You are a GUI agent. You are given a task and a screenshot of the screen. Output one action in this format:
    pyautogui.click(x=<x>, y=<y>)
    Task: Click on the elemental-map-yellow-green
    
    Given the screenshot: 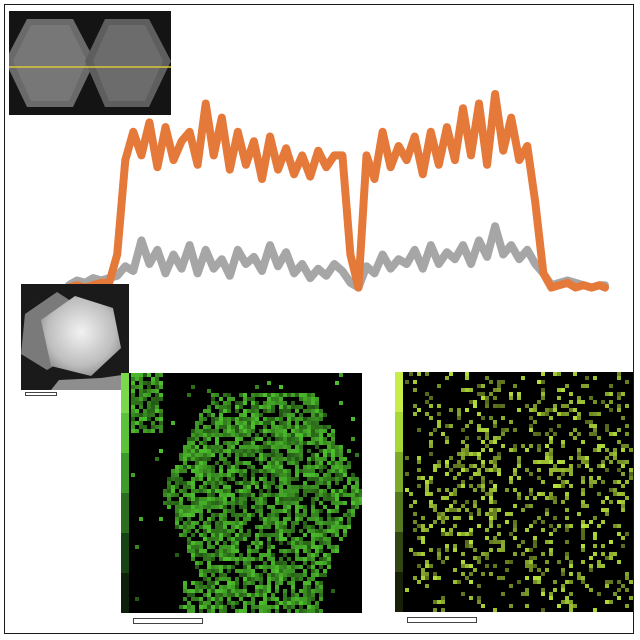 What is the action you would take?
    pyautogui.click(x=514, y=492)
    